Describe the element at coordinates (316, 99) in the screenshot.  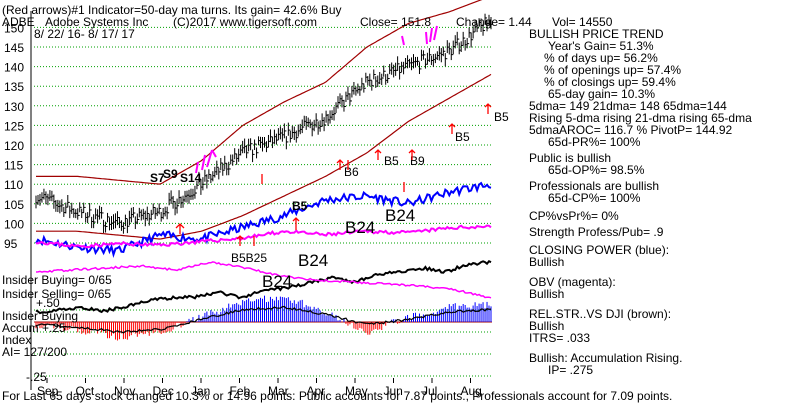
I see `sell-arrows` at that location.